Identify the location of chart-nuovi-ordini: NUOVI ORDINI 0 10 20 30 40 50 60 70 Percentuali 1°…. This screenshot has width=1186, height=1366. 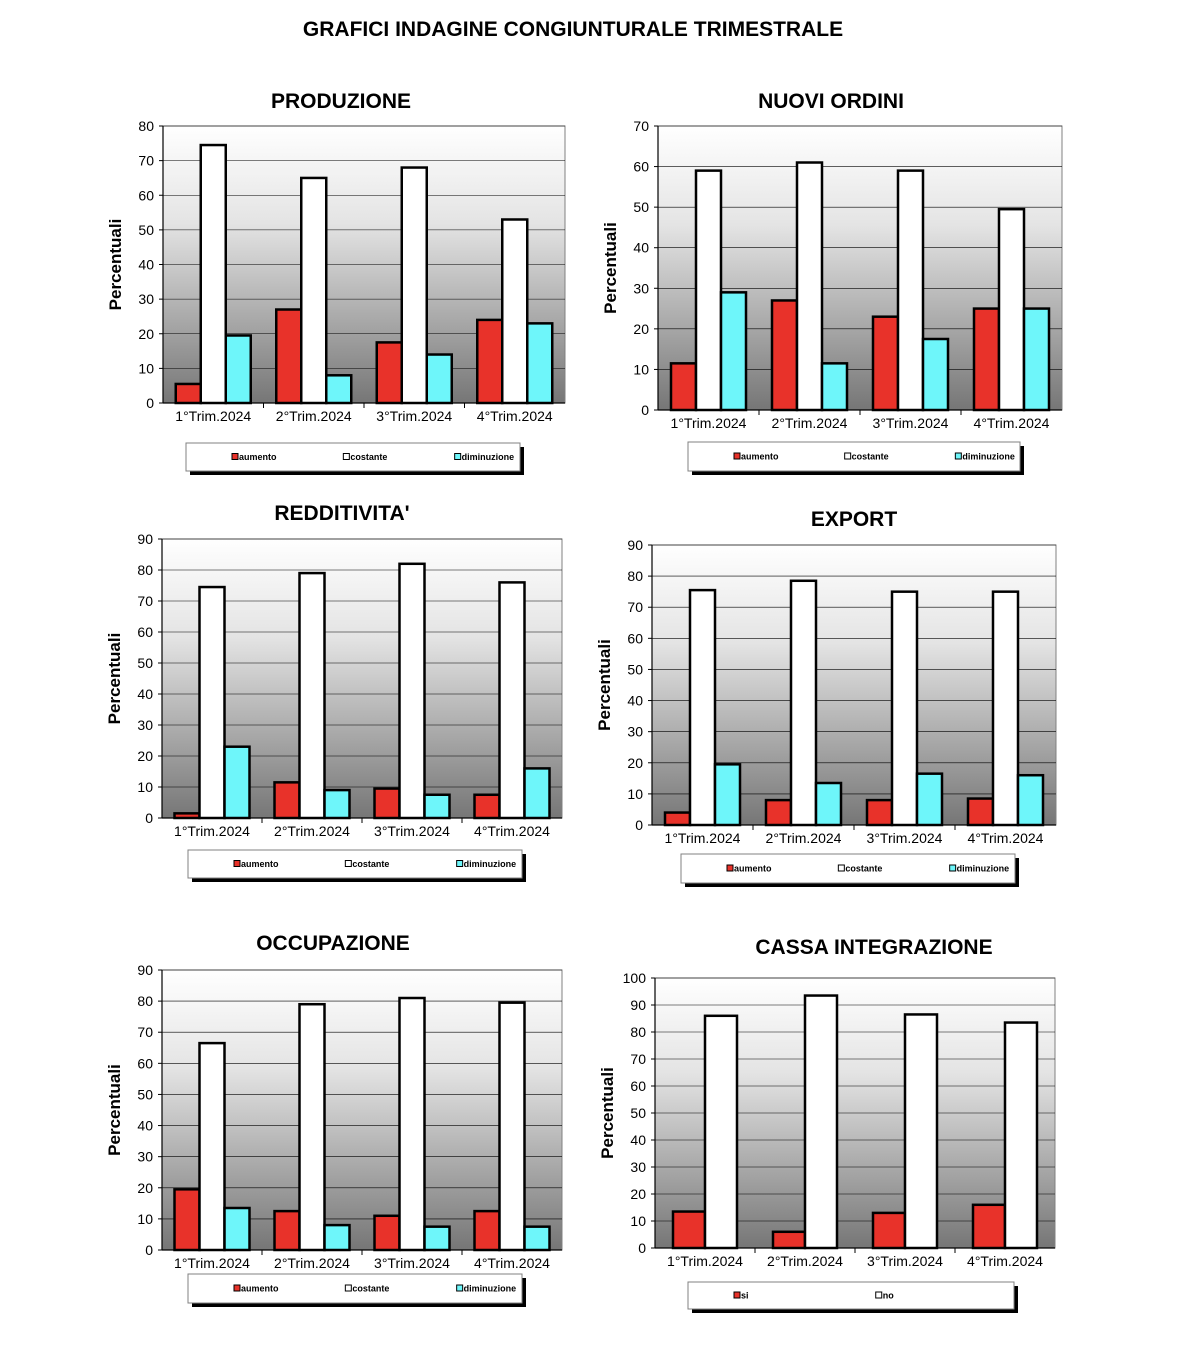
(832, 282).